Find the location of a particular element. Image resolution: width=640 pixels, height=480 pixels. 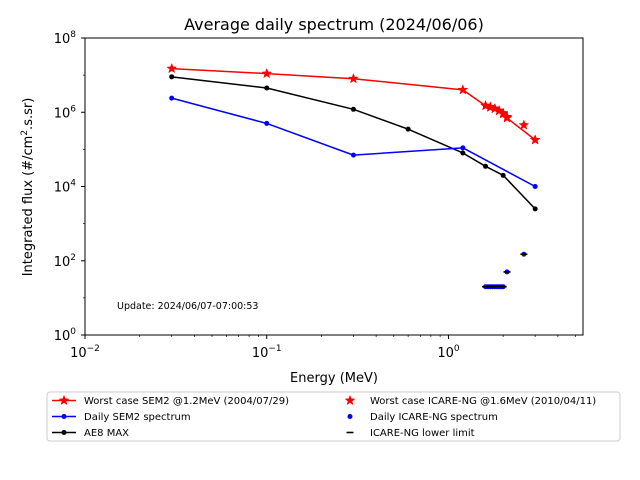

y-tick-label: 10⁶ is located at coordinates (65, 112).